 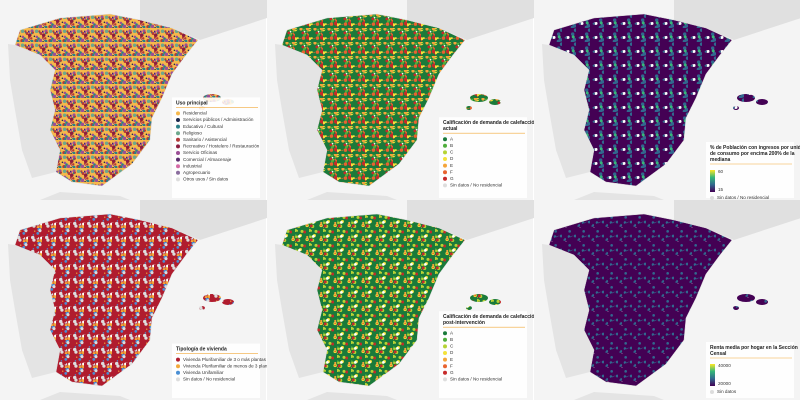 What do you see at coordinates (203, 126) in the screenshot?
I see `legend-label: Educativo / Cultural` at bounding box center [203, 126].